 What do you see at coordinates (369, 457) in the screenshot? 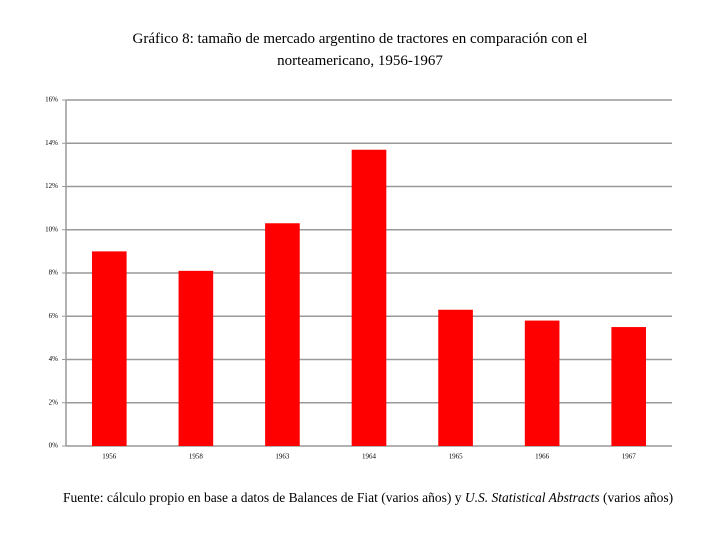
I see `x-tick-label: 1964` at bounding box center [369, 457].